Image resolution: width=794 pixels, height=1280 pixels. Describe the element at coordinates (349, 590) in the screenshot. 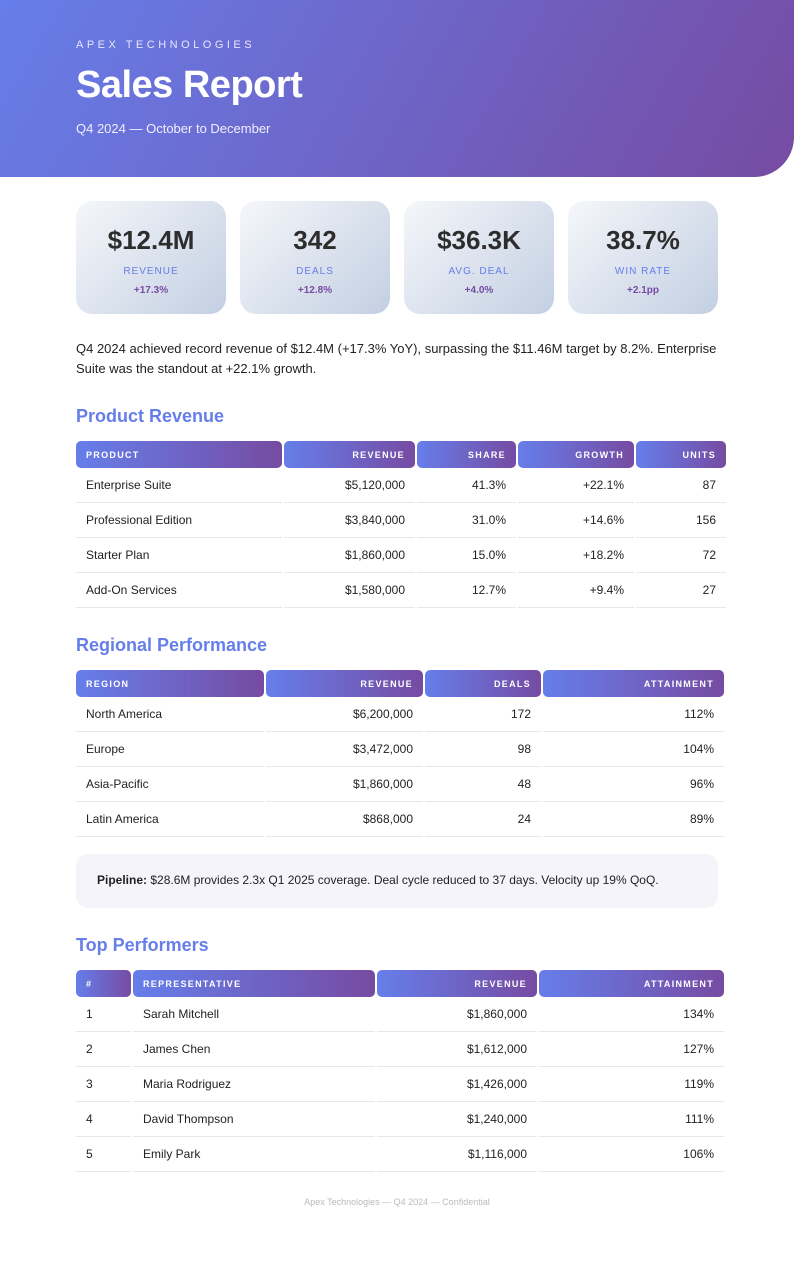

I see `table-cell: $1,580,000` at that location.